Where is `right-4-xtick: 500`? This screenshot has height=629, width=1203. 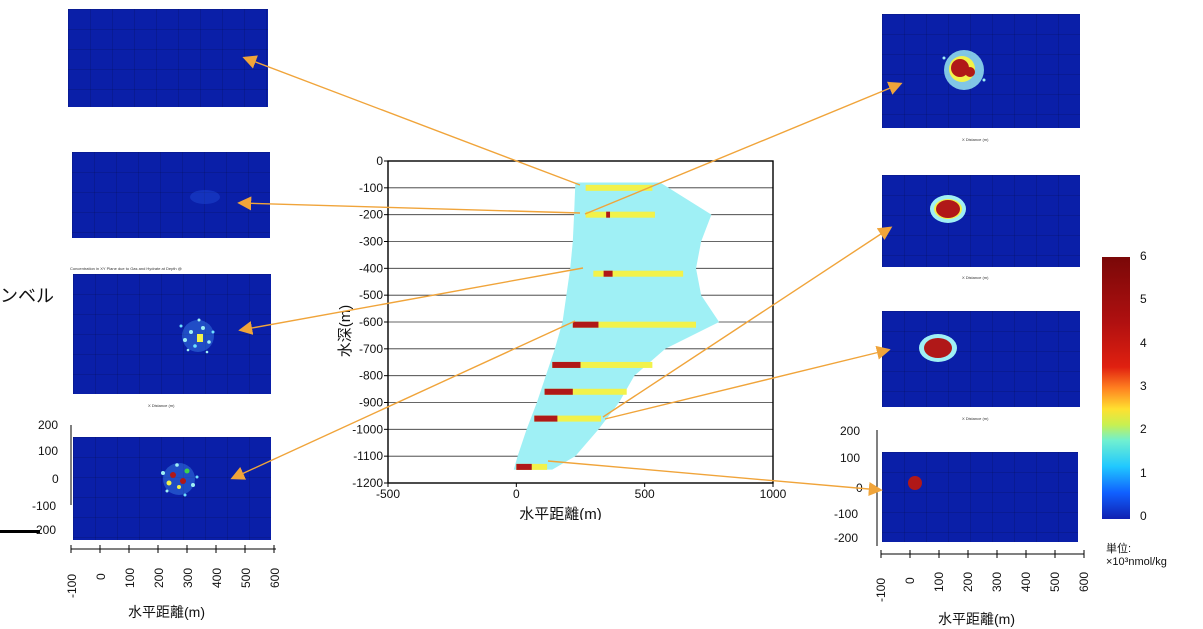 right-4-xtick: 500 is located at coordinates (1055, 581).